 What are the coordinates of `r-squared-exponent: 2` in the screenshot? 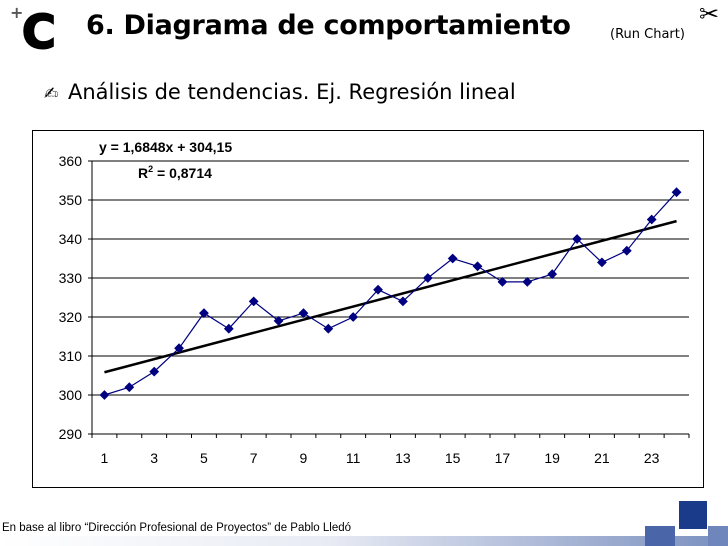 It's located at (150, 169).